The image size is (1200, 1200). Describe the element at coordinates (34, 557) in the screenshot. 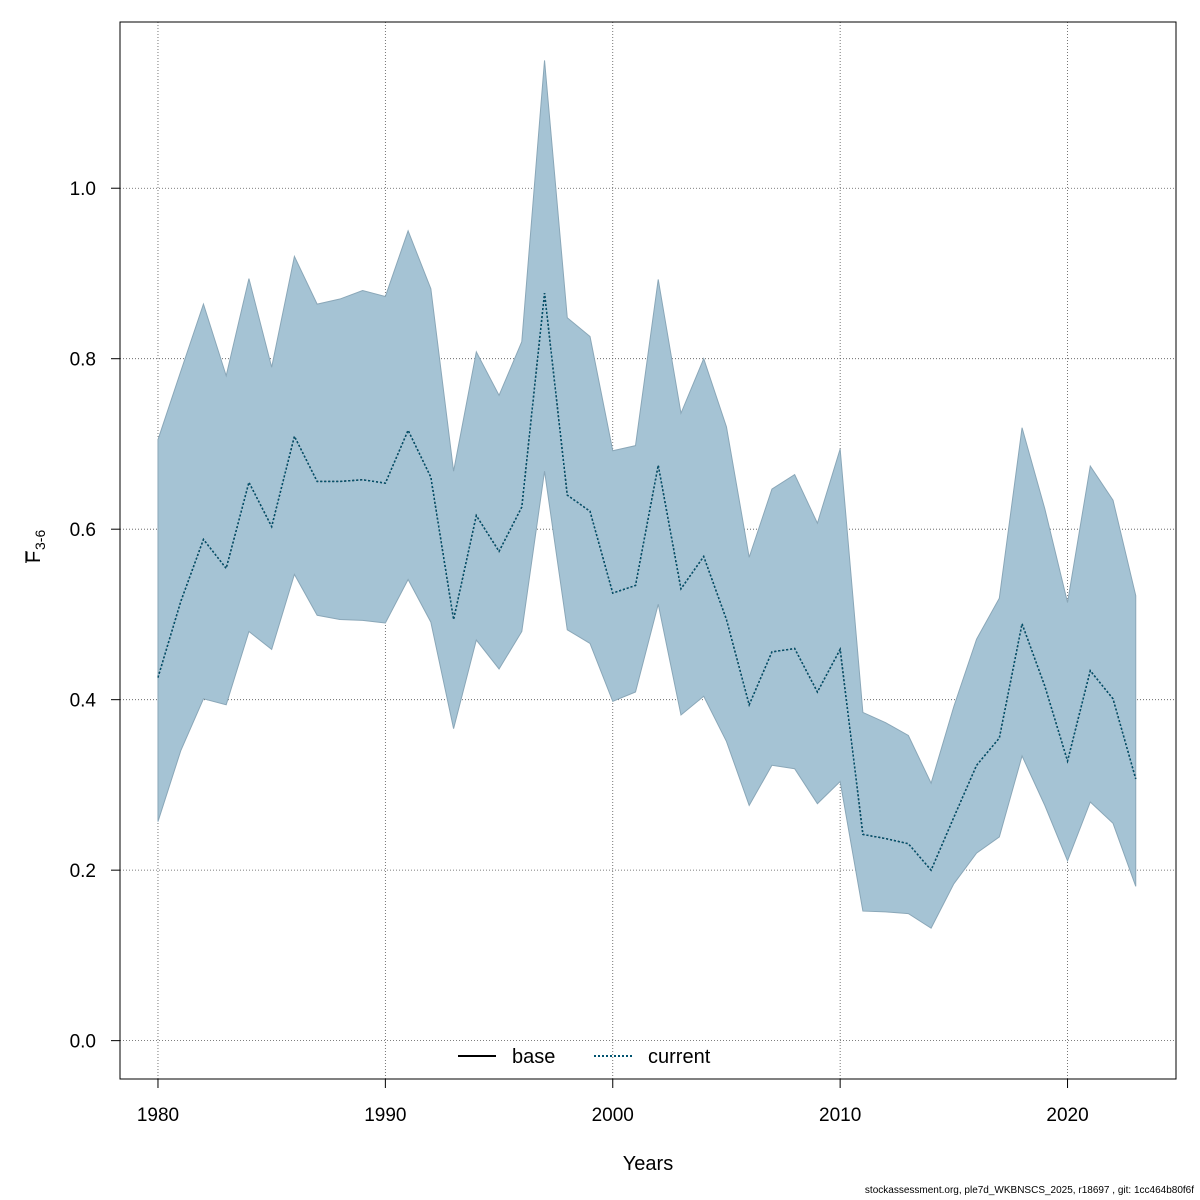

I see `y-axis-title-main: F` at that location.